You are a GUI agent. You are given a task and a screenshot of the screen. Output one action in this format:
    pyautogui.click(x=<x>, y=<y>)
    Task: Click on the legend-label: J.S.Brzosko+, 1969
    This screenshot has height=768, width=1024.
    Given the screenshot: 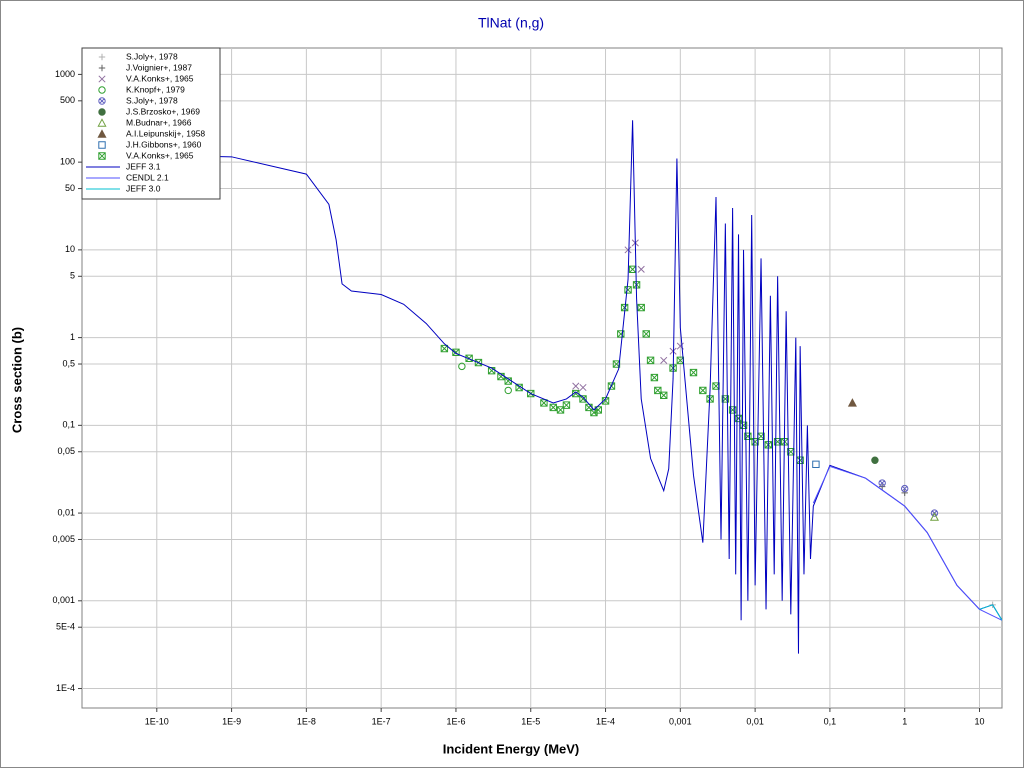 What is the action you would take?
    pyautogui.click(x=163, y=111)
    